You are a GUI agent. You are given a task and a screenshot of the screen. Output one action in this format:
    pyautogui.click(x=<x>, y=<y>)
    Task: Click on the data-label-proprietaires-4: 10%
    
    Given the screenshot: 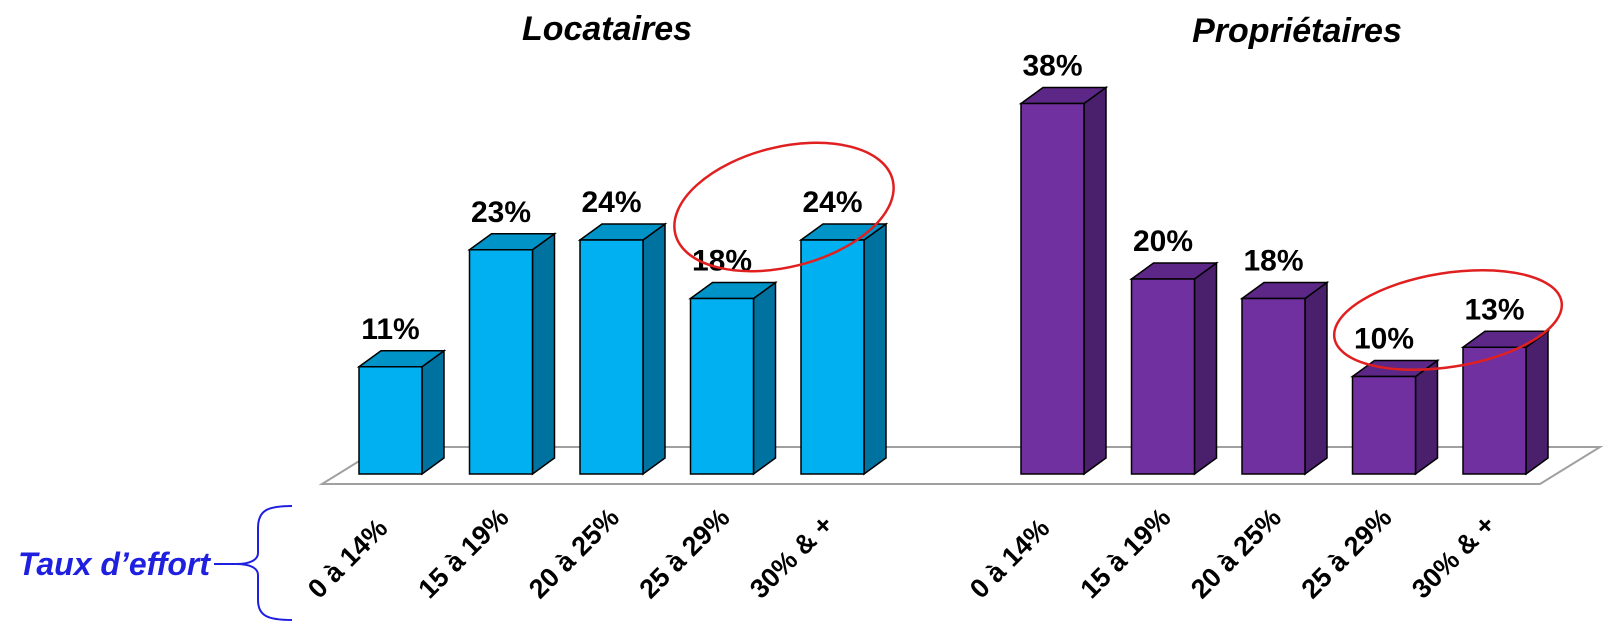 What is the action you would take?
    pyautogui.click(x=1384, y=339)
    